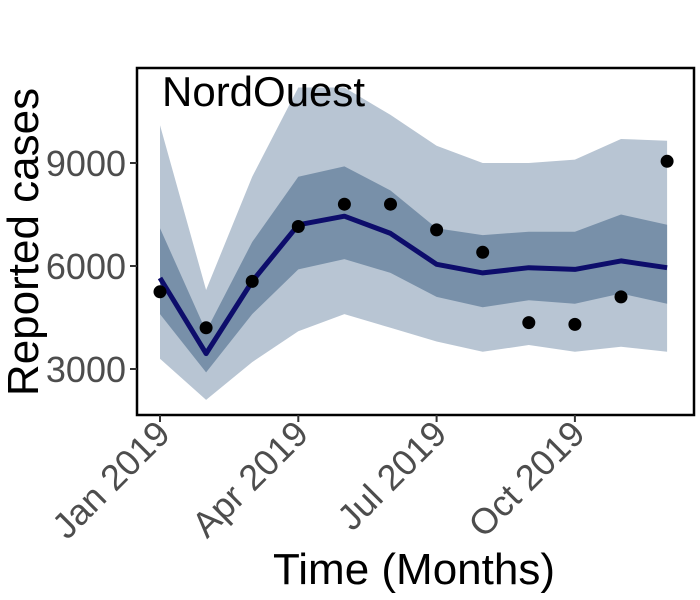 The height and width of the screenshot is (600, 700). What do you see at coordinates (86, 266) in the screenshot?
I see `y-tick-label: 6000` at bounding box center [86, 266].